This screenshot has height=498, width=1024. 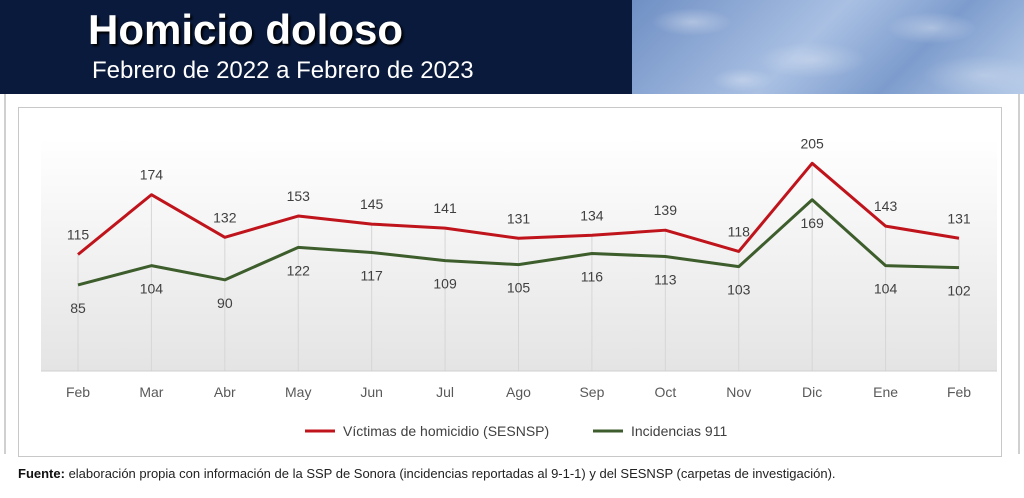 I want to click on data-label: 153, so click(x=299, y=196).